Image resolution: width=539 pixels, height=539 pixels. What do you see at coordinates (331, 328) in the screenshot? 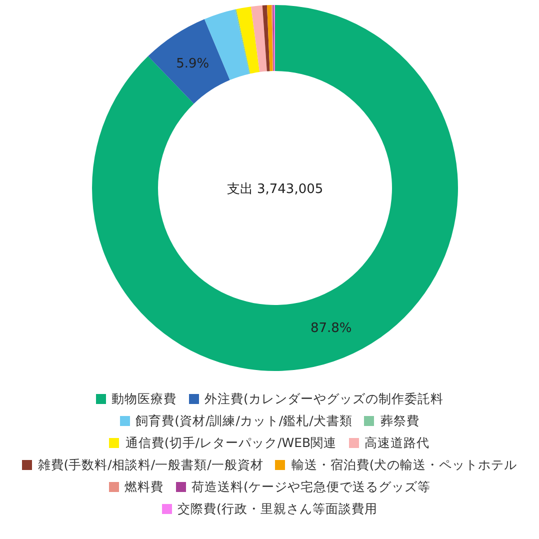
I see `data-label: 87.8%` at bounding box center [331, 328].